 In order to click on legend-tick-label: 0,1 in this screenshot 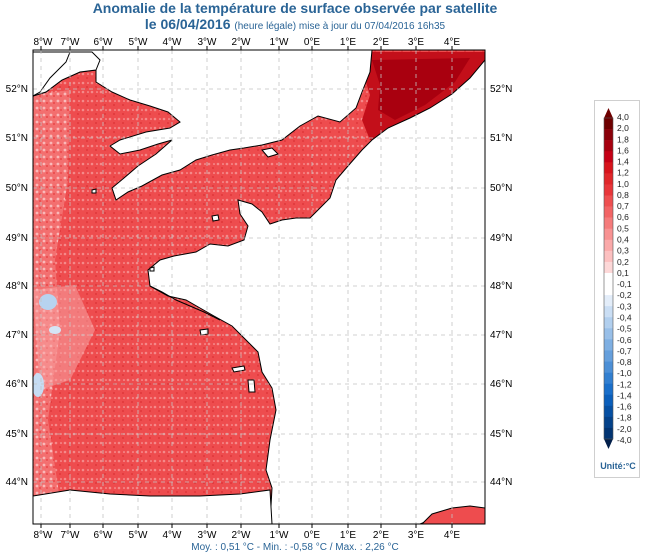, I will do `click(623, 273)`.